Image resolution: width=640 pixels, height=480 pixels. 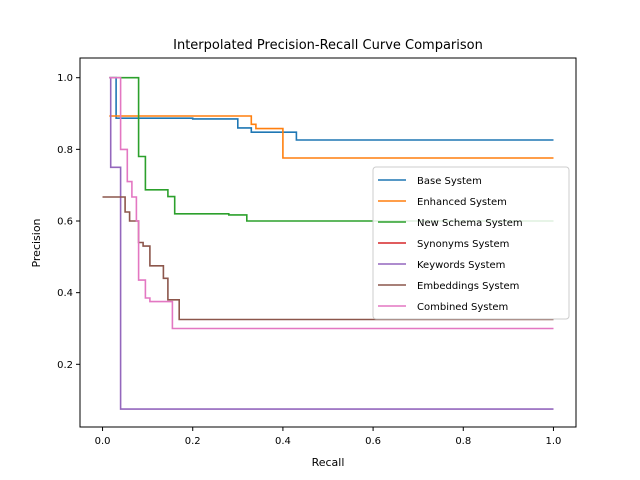 I want to click on legend-label: Enhanced System, so click(x=462, y=202).